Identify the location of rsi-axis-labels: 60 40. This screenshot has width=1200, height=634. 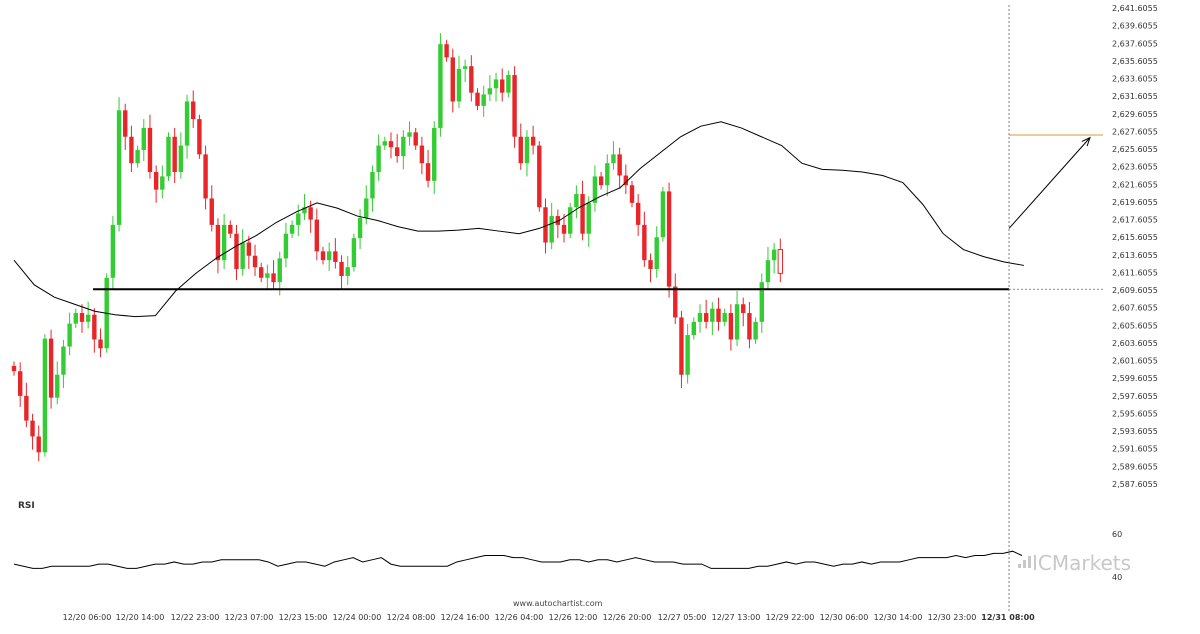
(1117, 556).